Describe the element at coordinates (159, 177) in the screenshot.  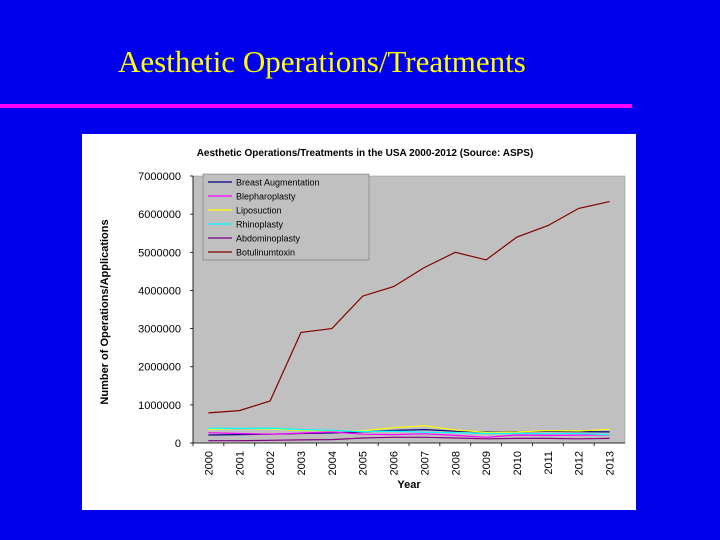
I see `y-tick-label: 7000000` at that location.